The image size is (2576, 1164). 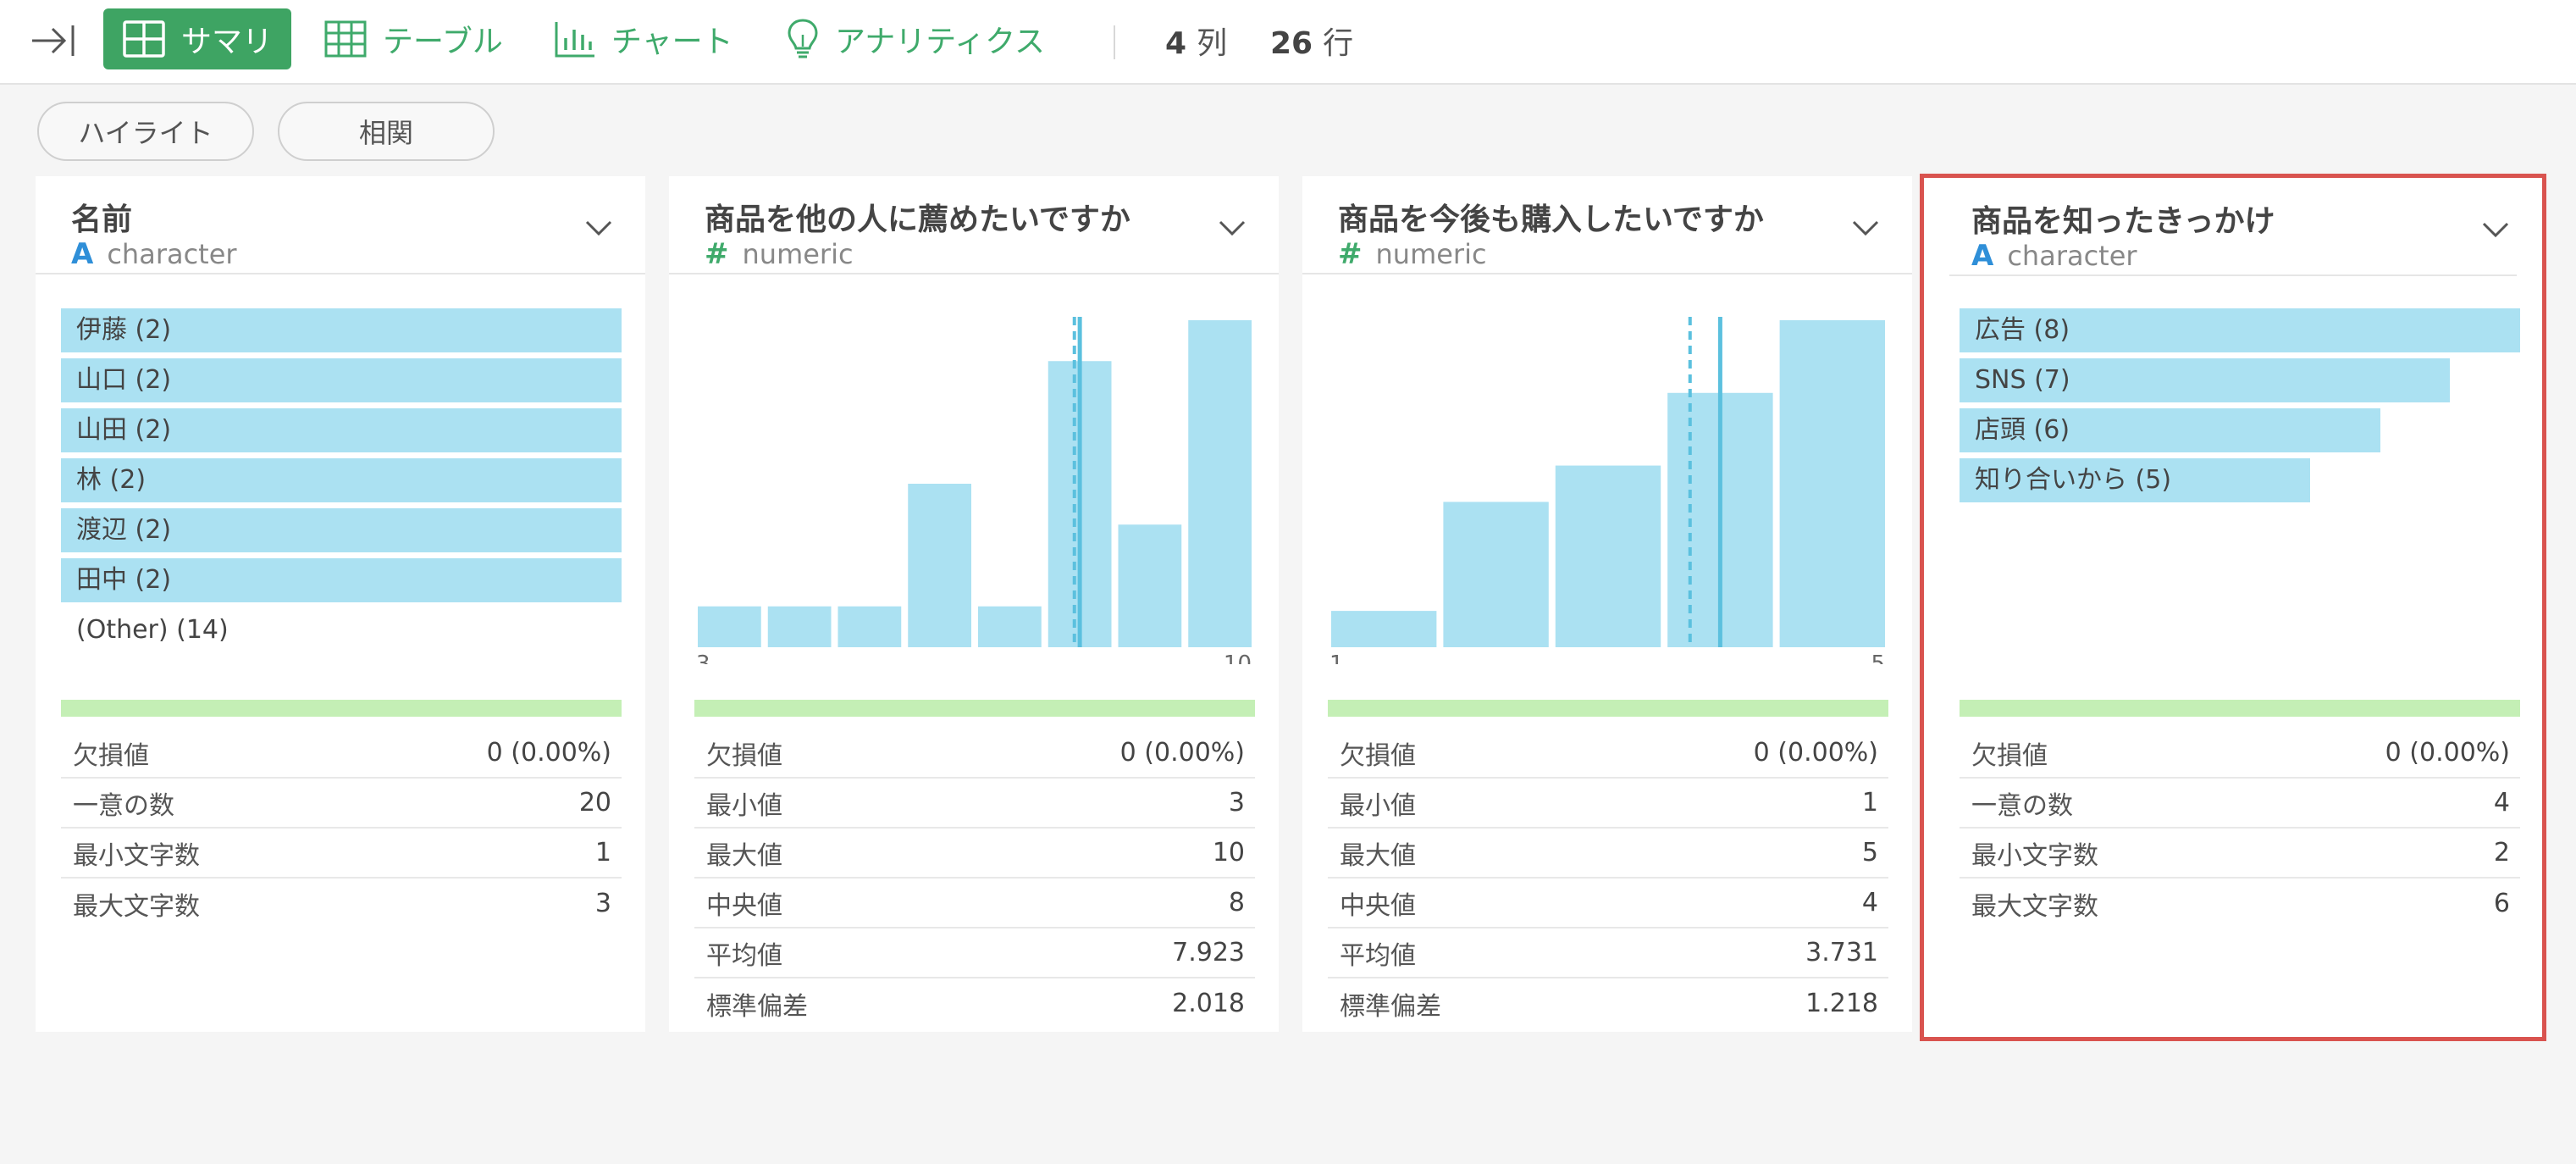 I want to click on category-bar: SNS (7), so click(x=2205, y=380).